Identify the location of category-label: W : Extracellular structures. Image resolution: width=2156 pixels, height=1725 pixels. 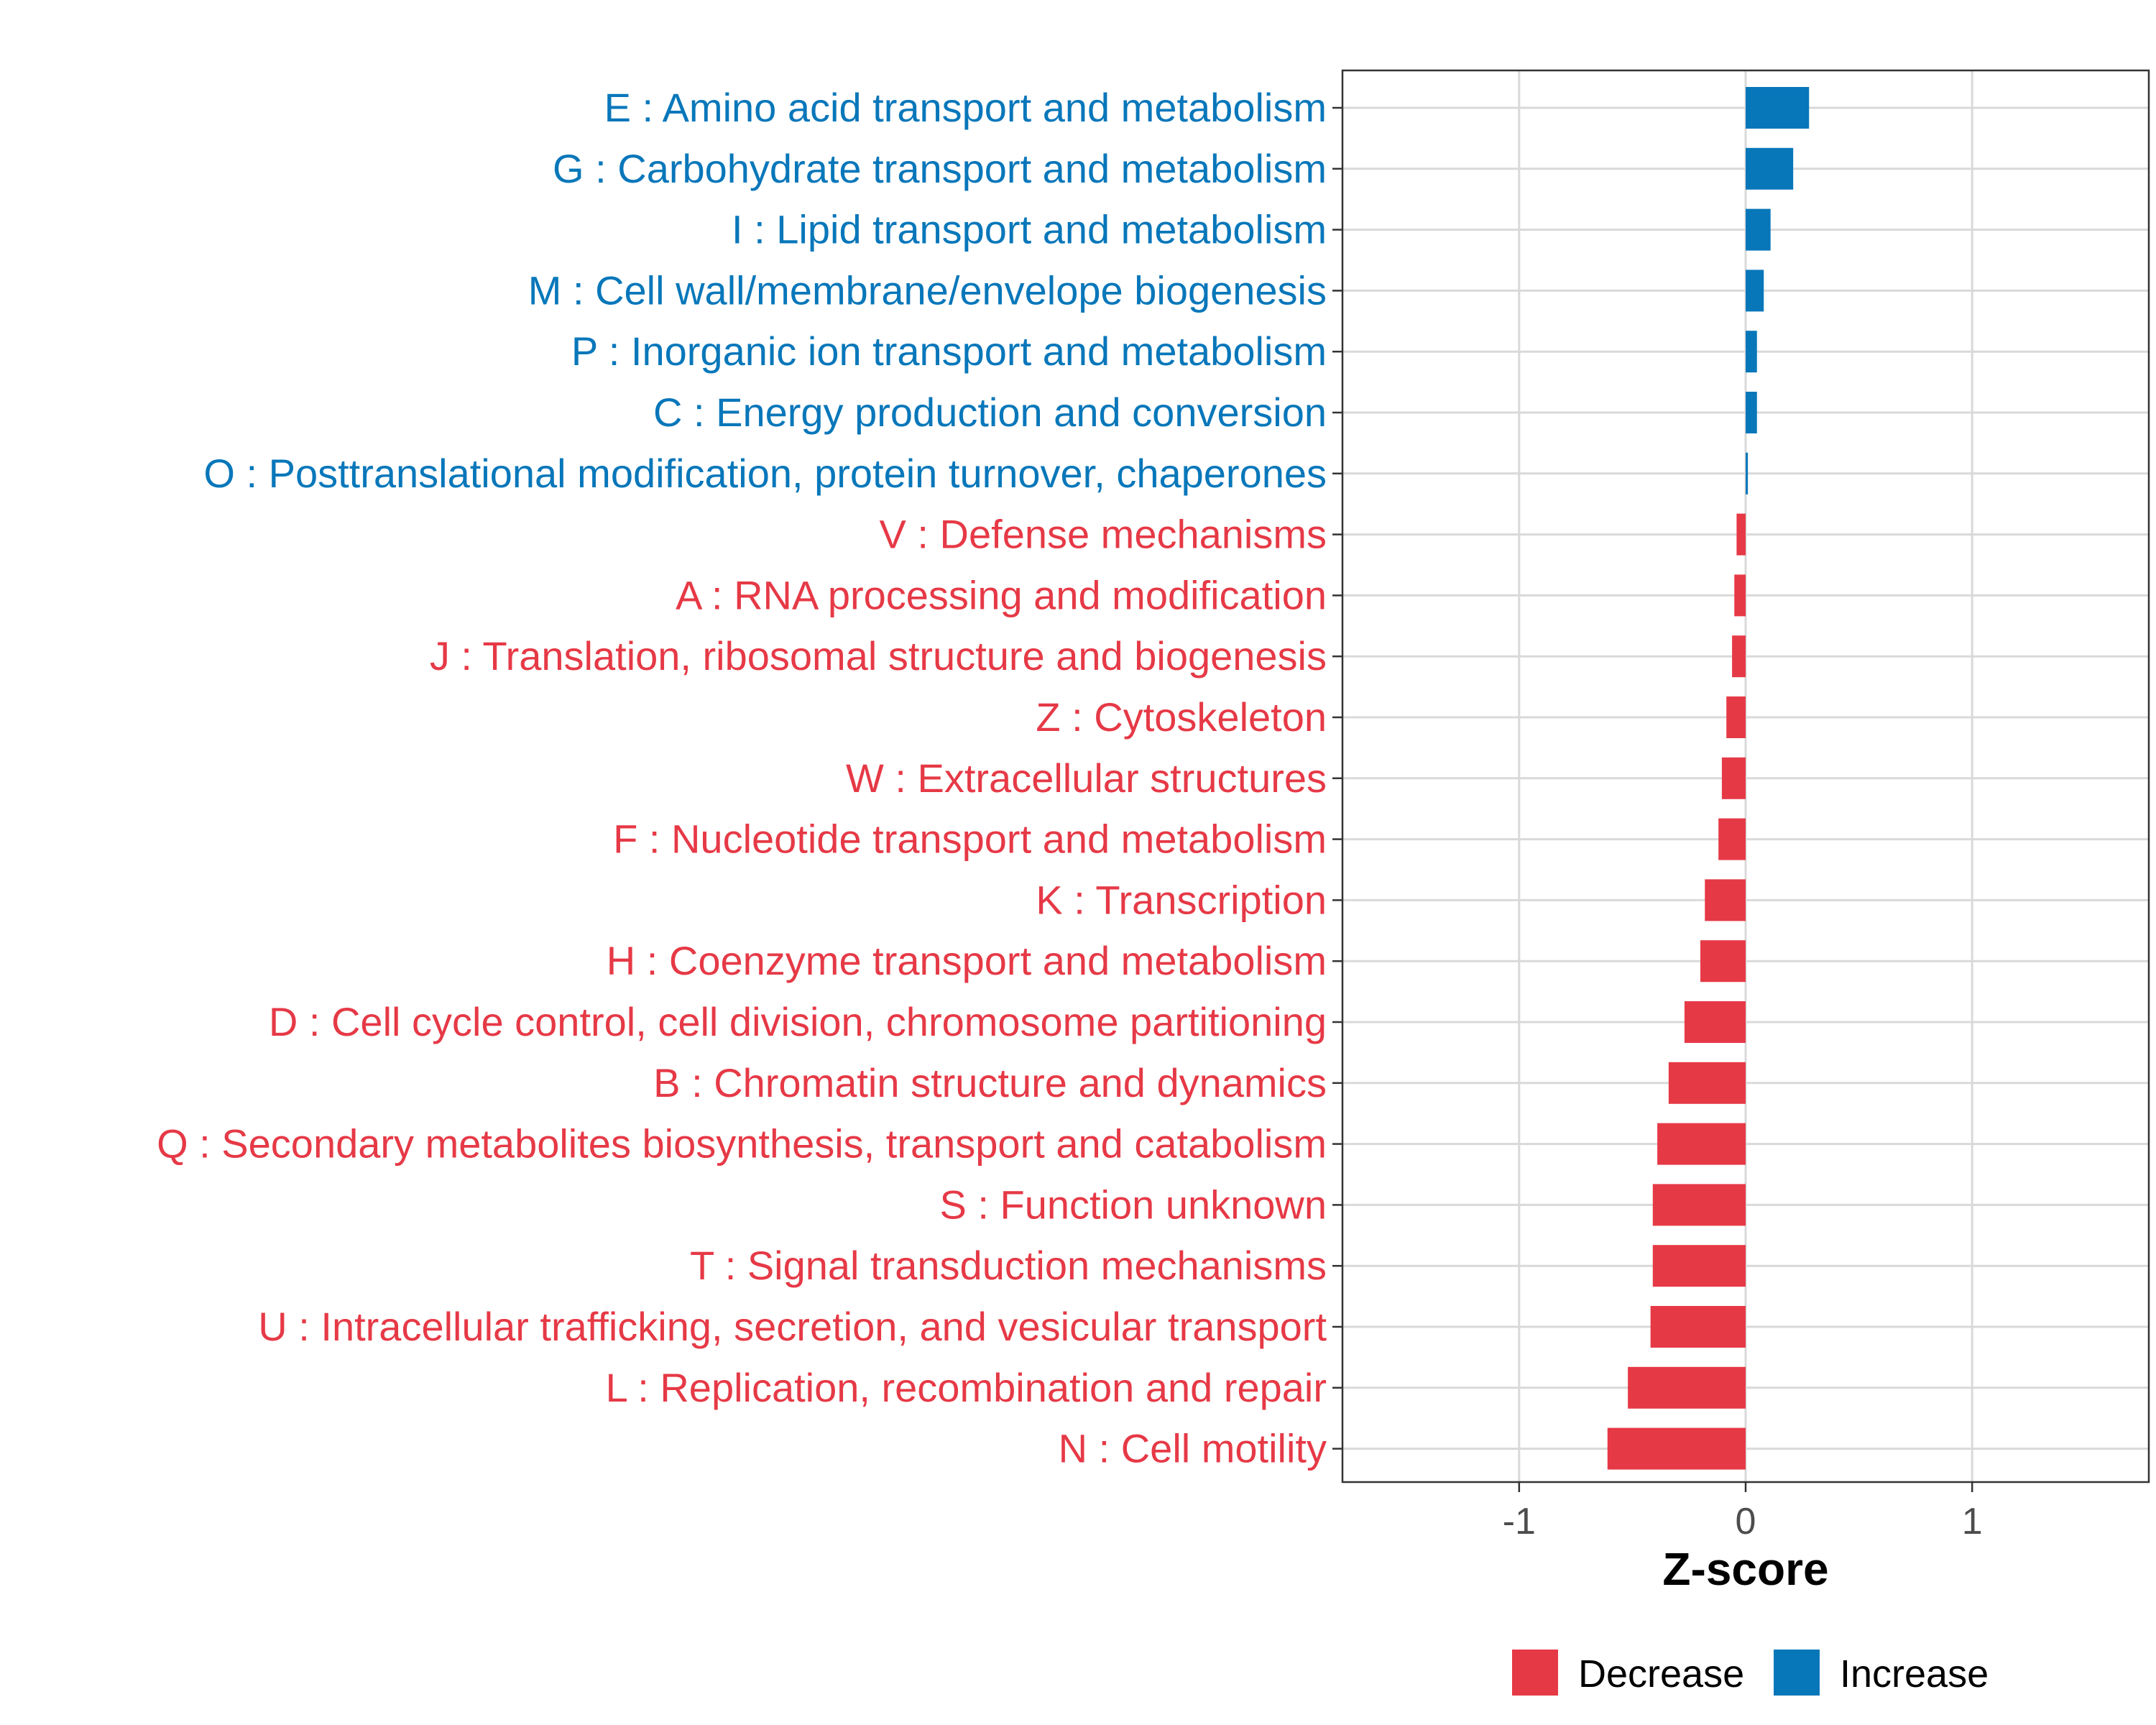
(1086, 778).